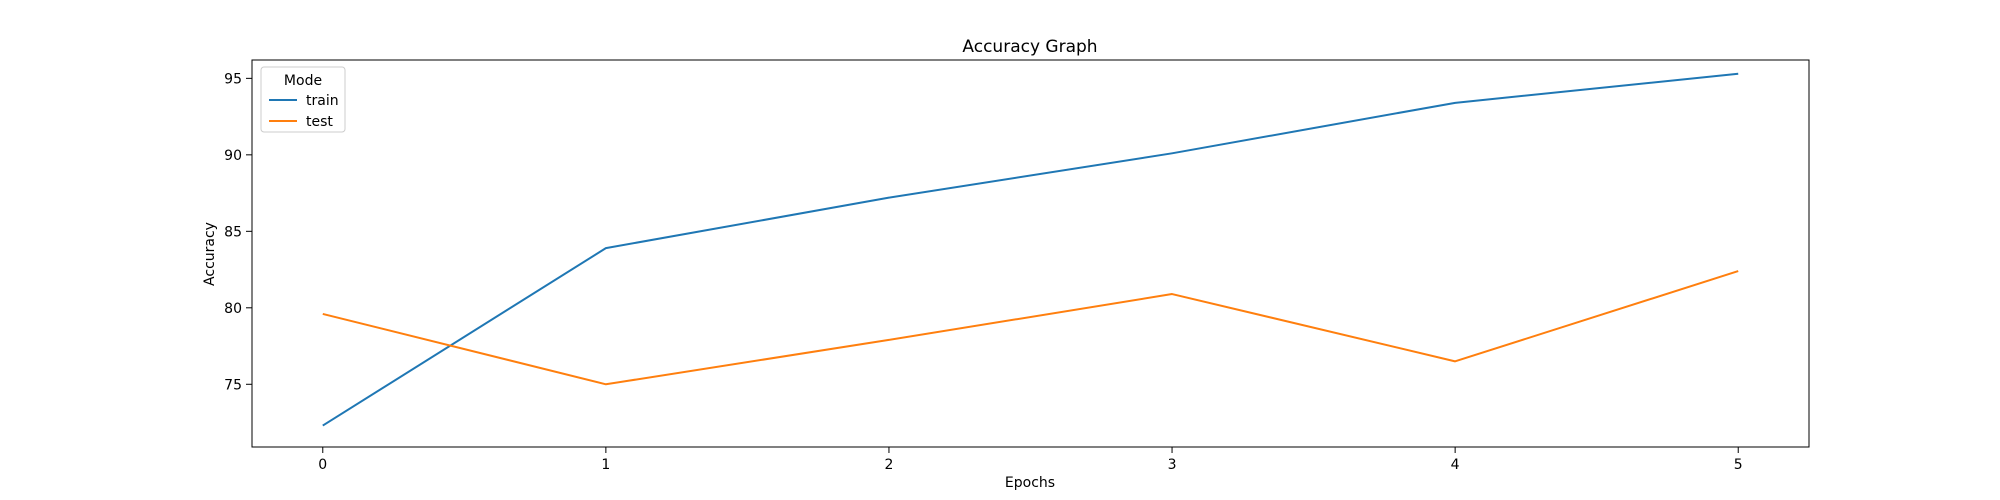 The height and width of the screenshot is (500, 2000). What do you see at coordinates (605, 465) in the screenshot?
I see `x-tick-label: 1` at bounding box center [605, 465].